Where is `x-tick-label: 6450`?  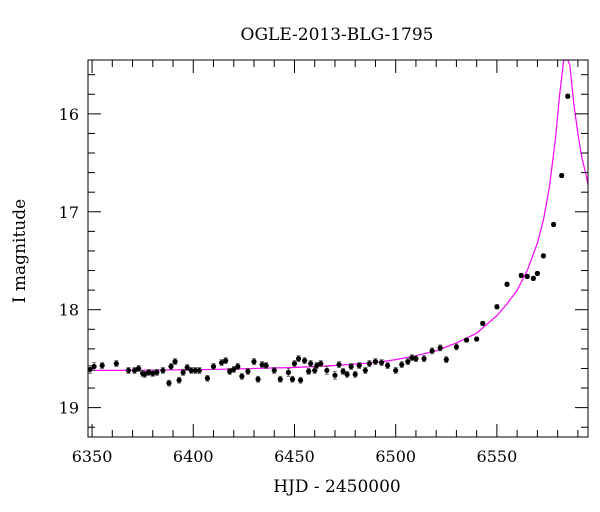 x-tick-label: 6450 is located at coordinates (294, 456).